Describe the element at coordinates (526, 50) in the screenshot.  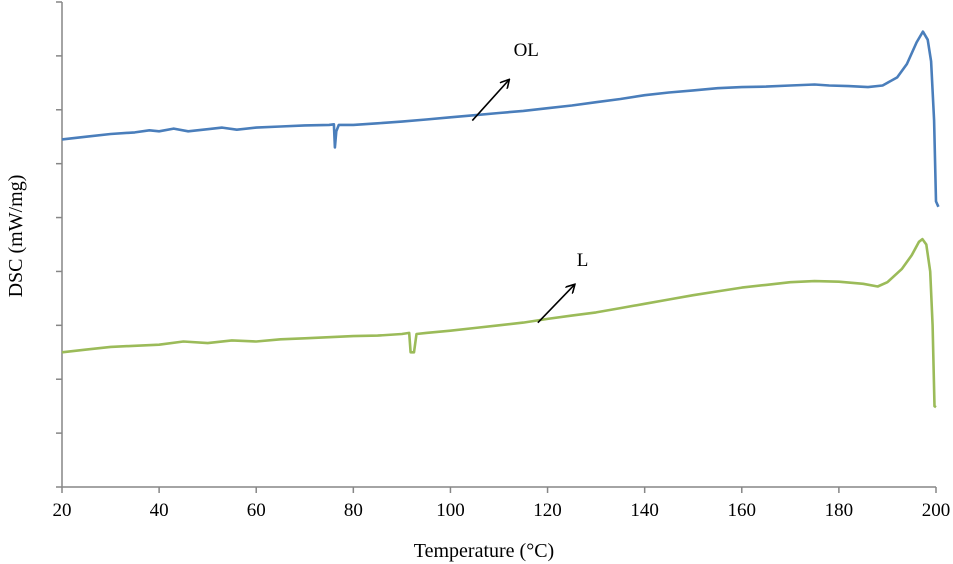
I see `series-label-ol: OL` at that location.